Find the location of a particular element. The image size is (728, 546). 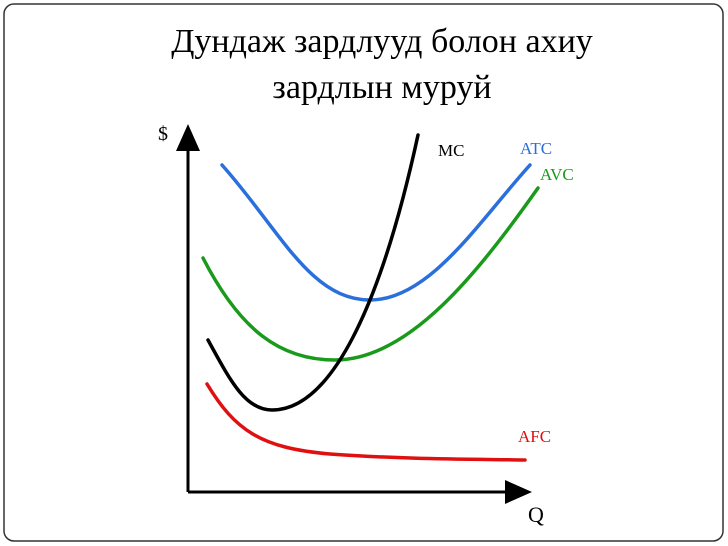

curve-label: ATC is located at coordinates (536, 148).